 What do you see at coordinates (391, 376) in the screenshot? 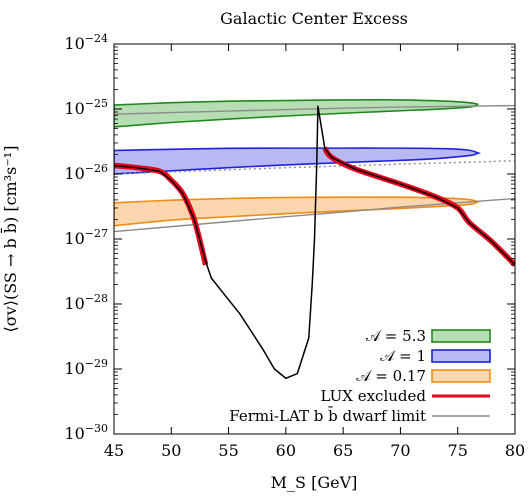
I see `legend-label: 𝒜 = 0.17` at bounding box center [391, 376].